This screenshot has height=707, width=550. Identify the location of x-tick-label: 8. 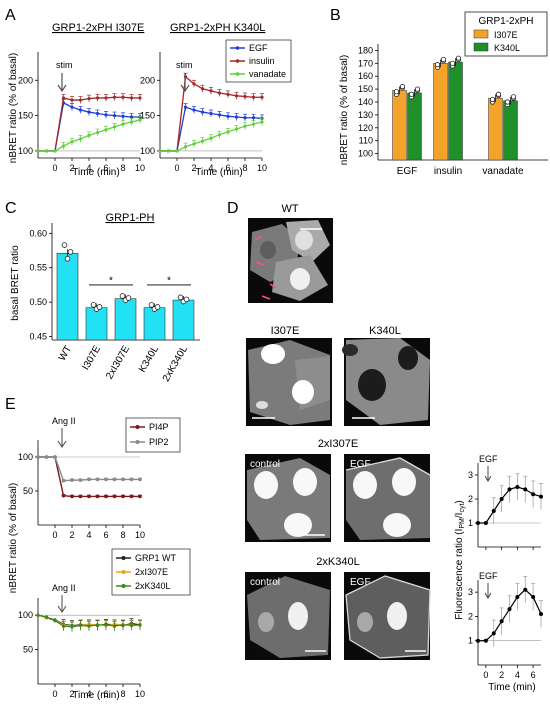
(122, 694).